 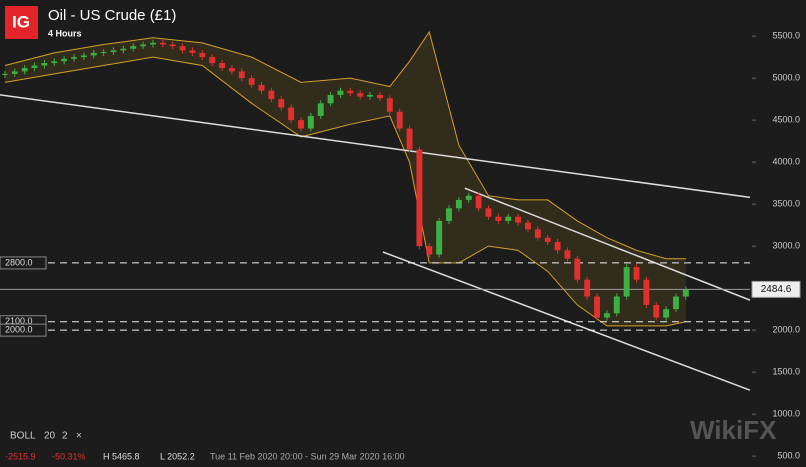 What do you see at coordinates (19, 262) in the screenshot?
I see `level-label: 2800.0` at bounding box center [19, 262].